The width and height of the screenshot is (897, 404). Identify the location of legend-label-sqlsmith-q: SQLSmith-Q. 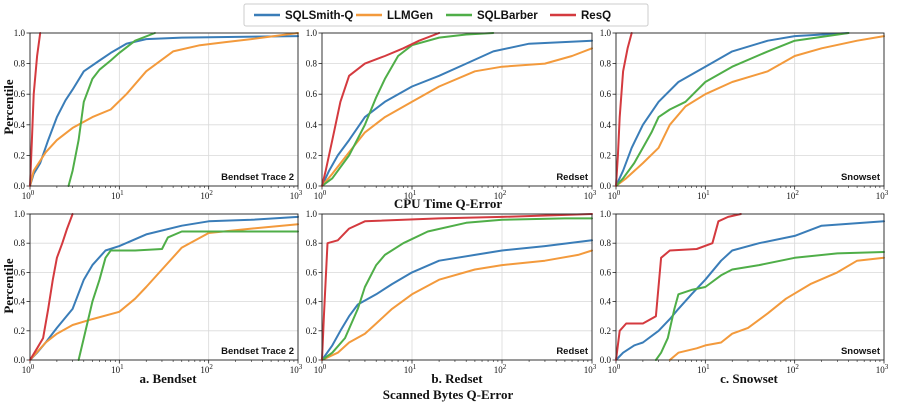
(319, 16).